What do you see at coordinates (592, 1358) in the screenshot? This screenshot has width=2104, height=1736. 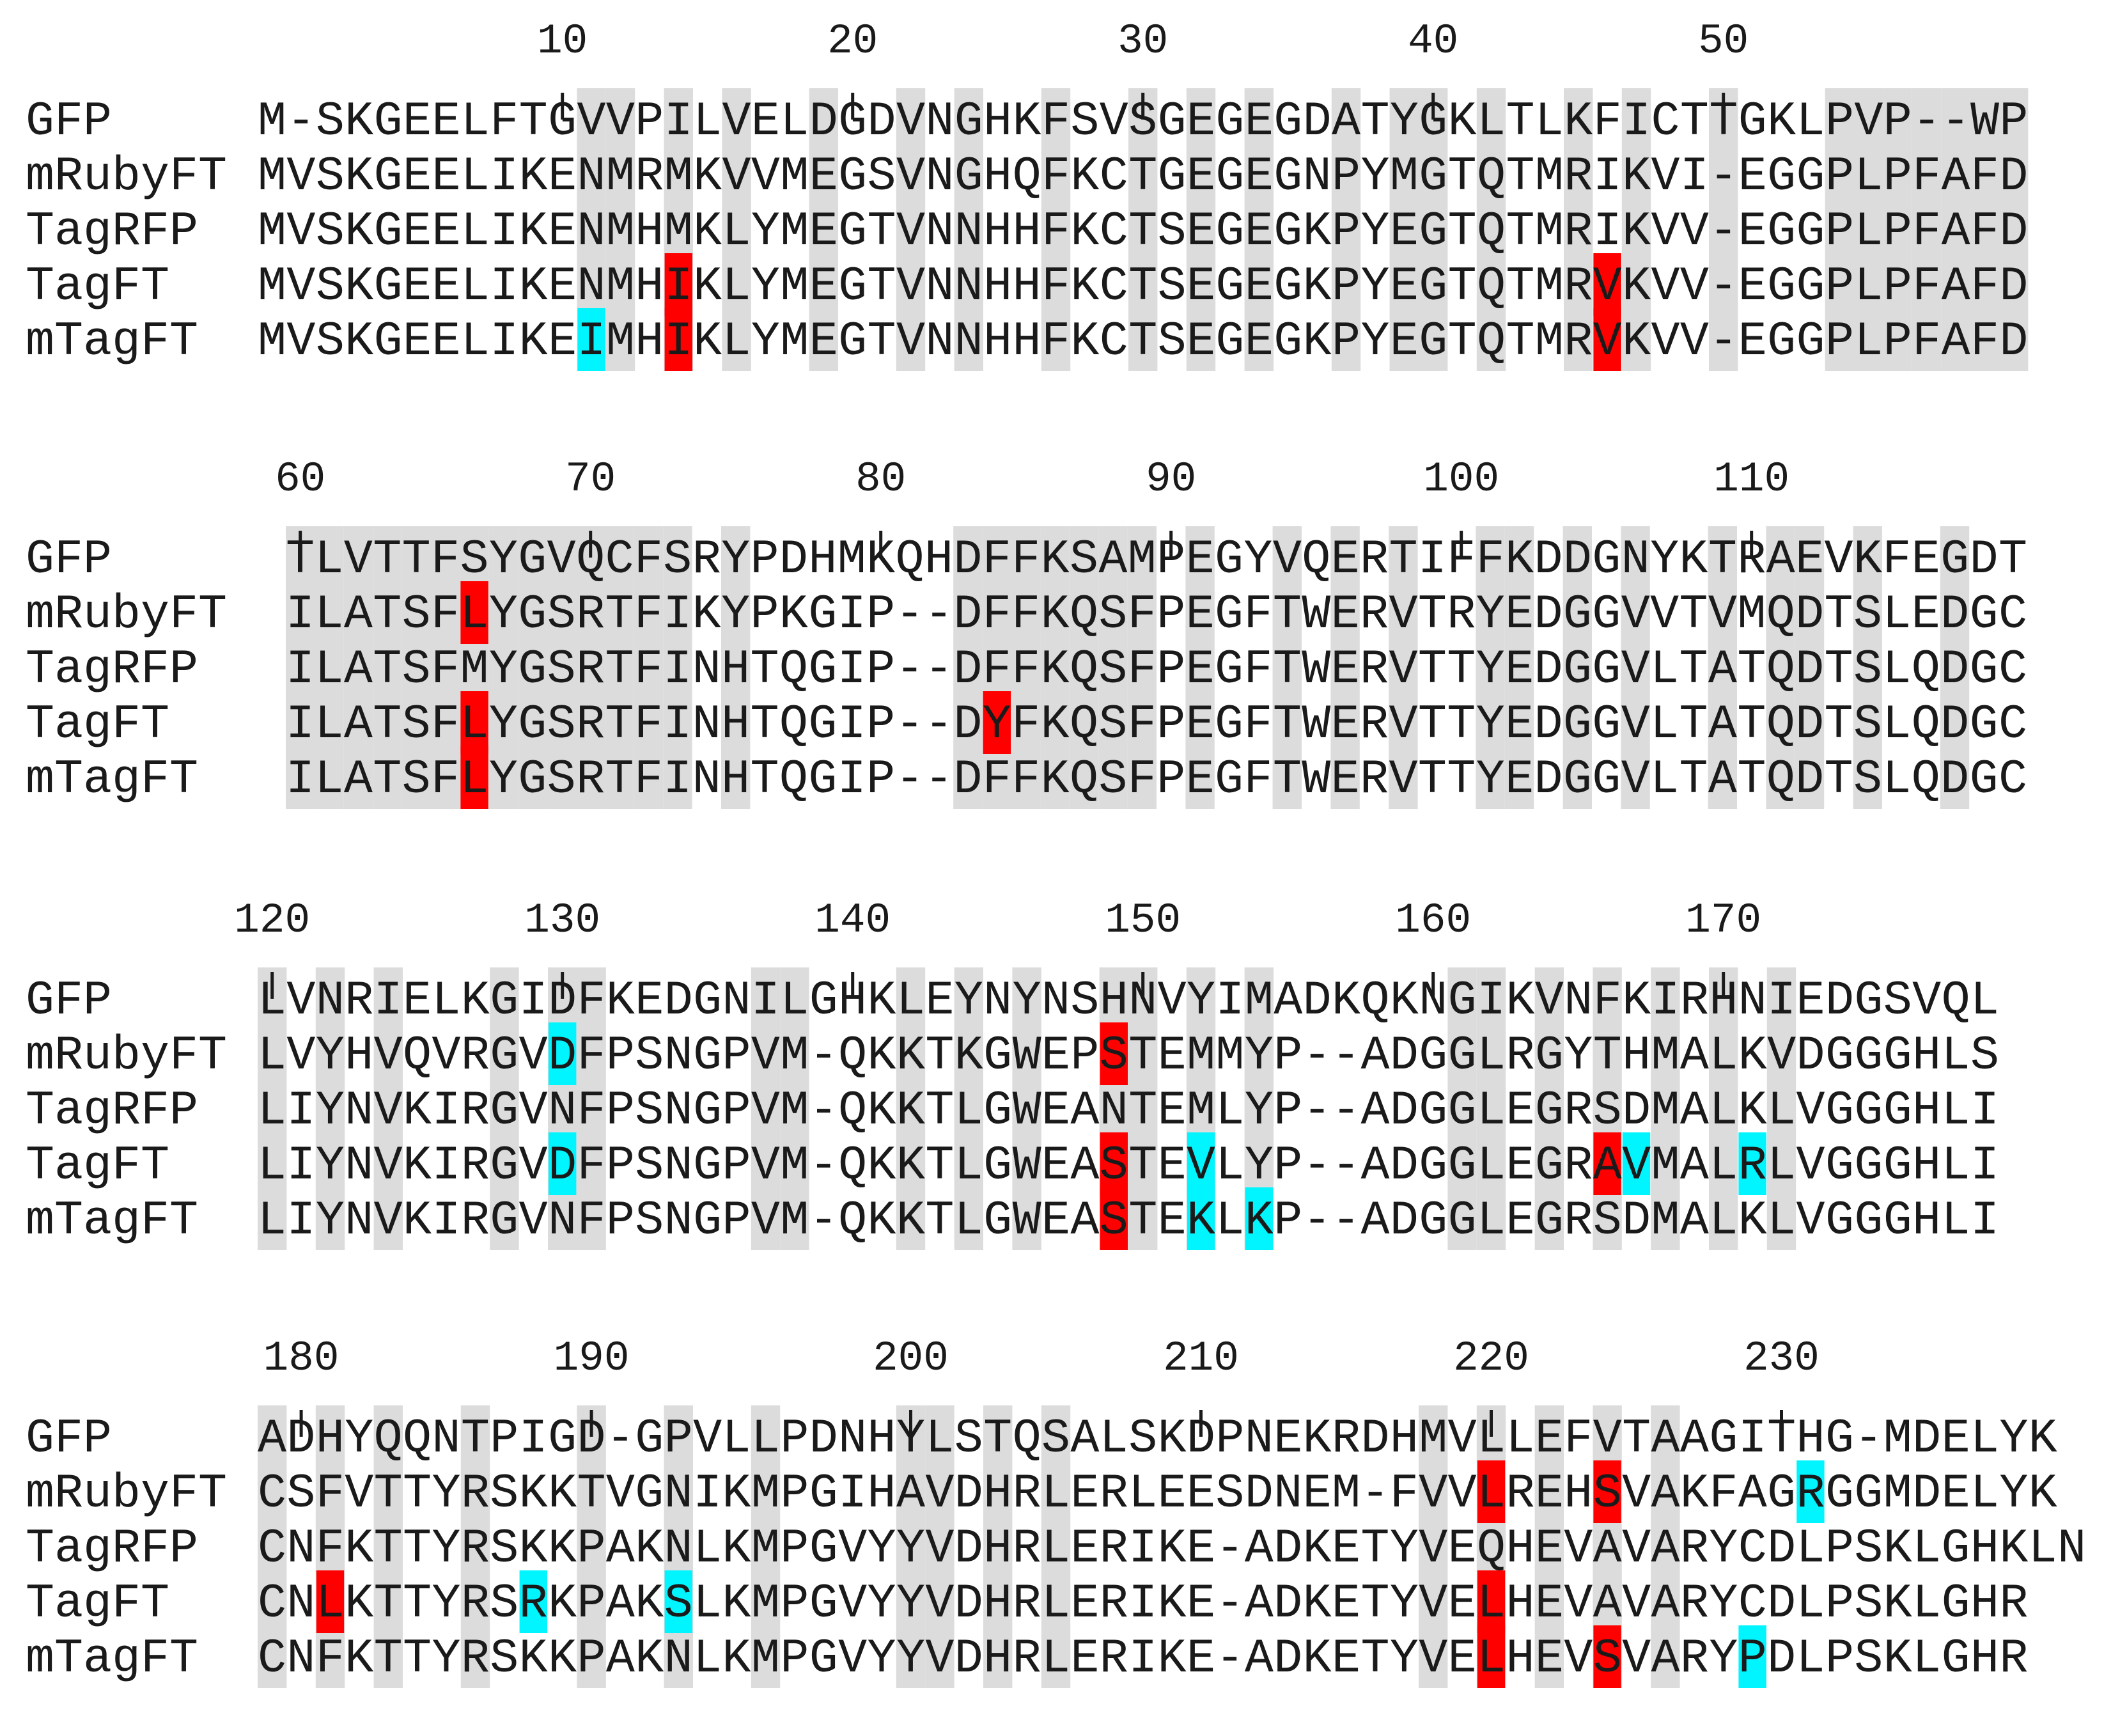 I see `position-number: 190` at bounding box center [592, 1358].